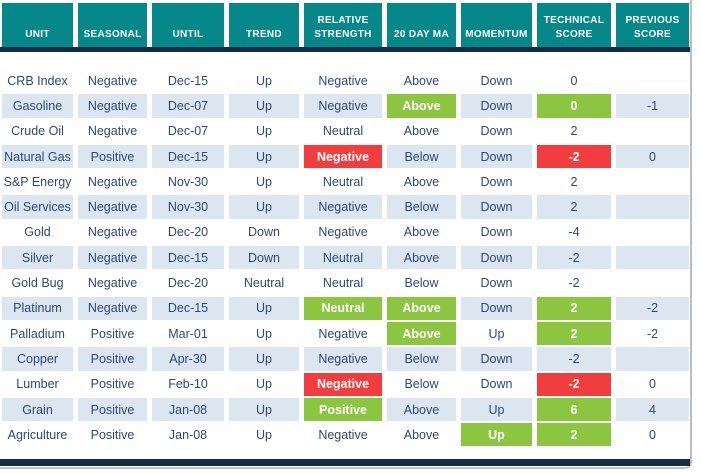  Describe the element at coordinates (37, 258) in the screenshot. I see `unit-cell: Silver` at that location.